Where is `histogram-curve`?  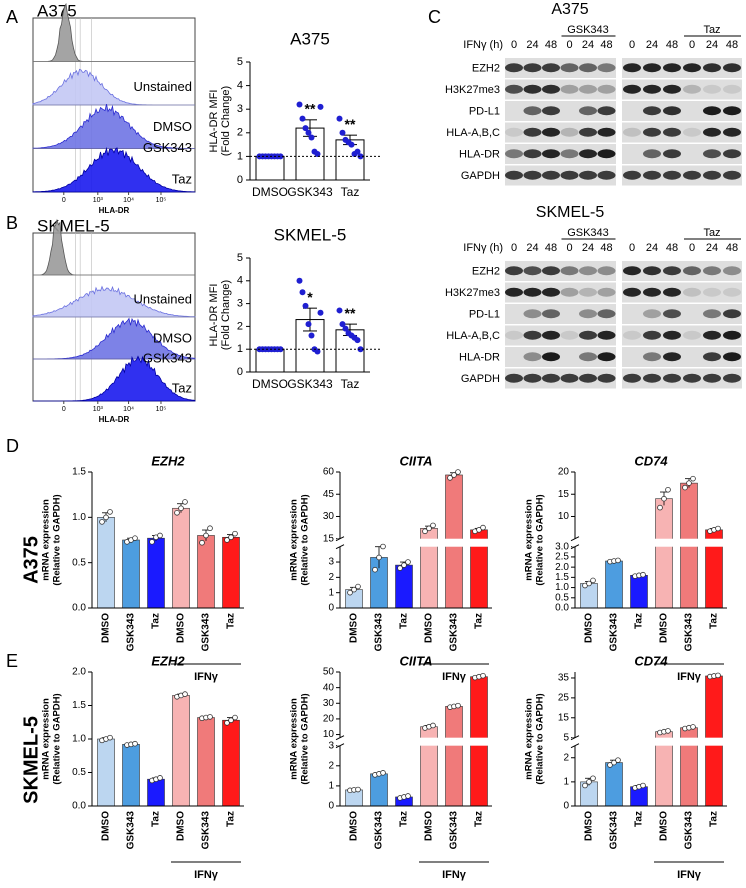 histogram-curve is located at coordinates (114, 338).